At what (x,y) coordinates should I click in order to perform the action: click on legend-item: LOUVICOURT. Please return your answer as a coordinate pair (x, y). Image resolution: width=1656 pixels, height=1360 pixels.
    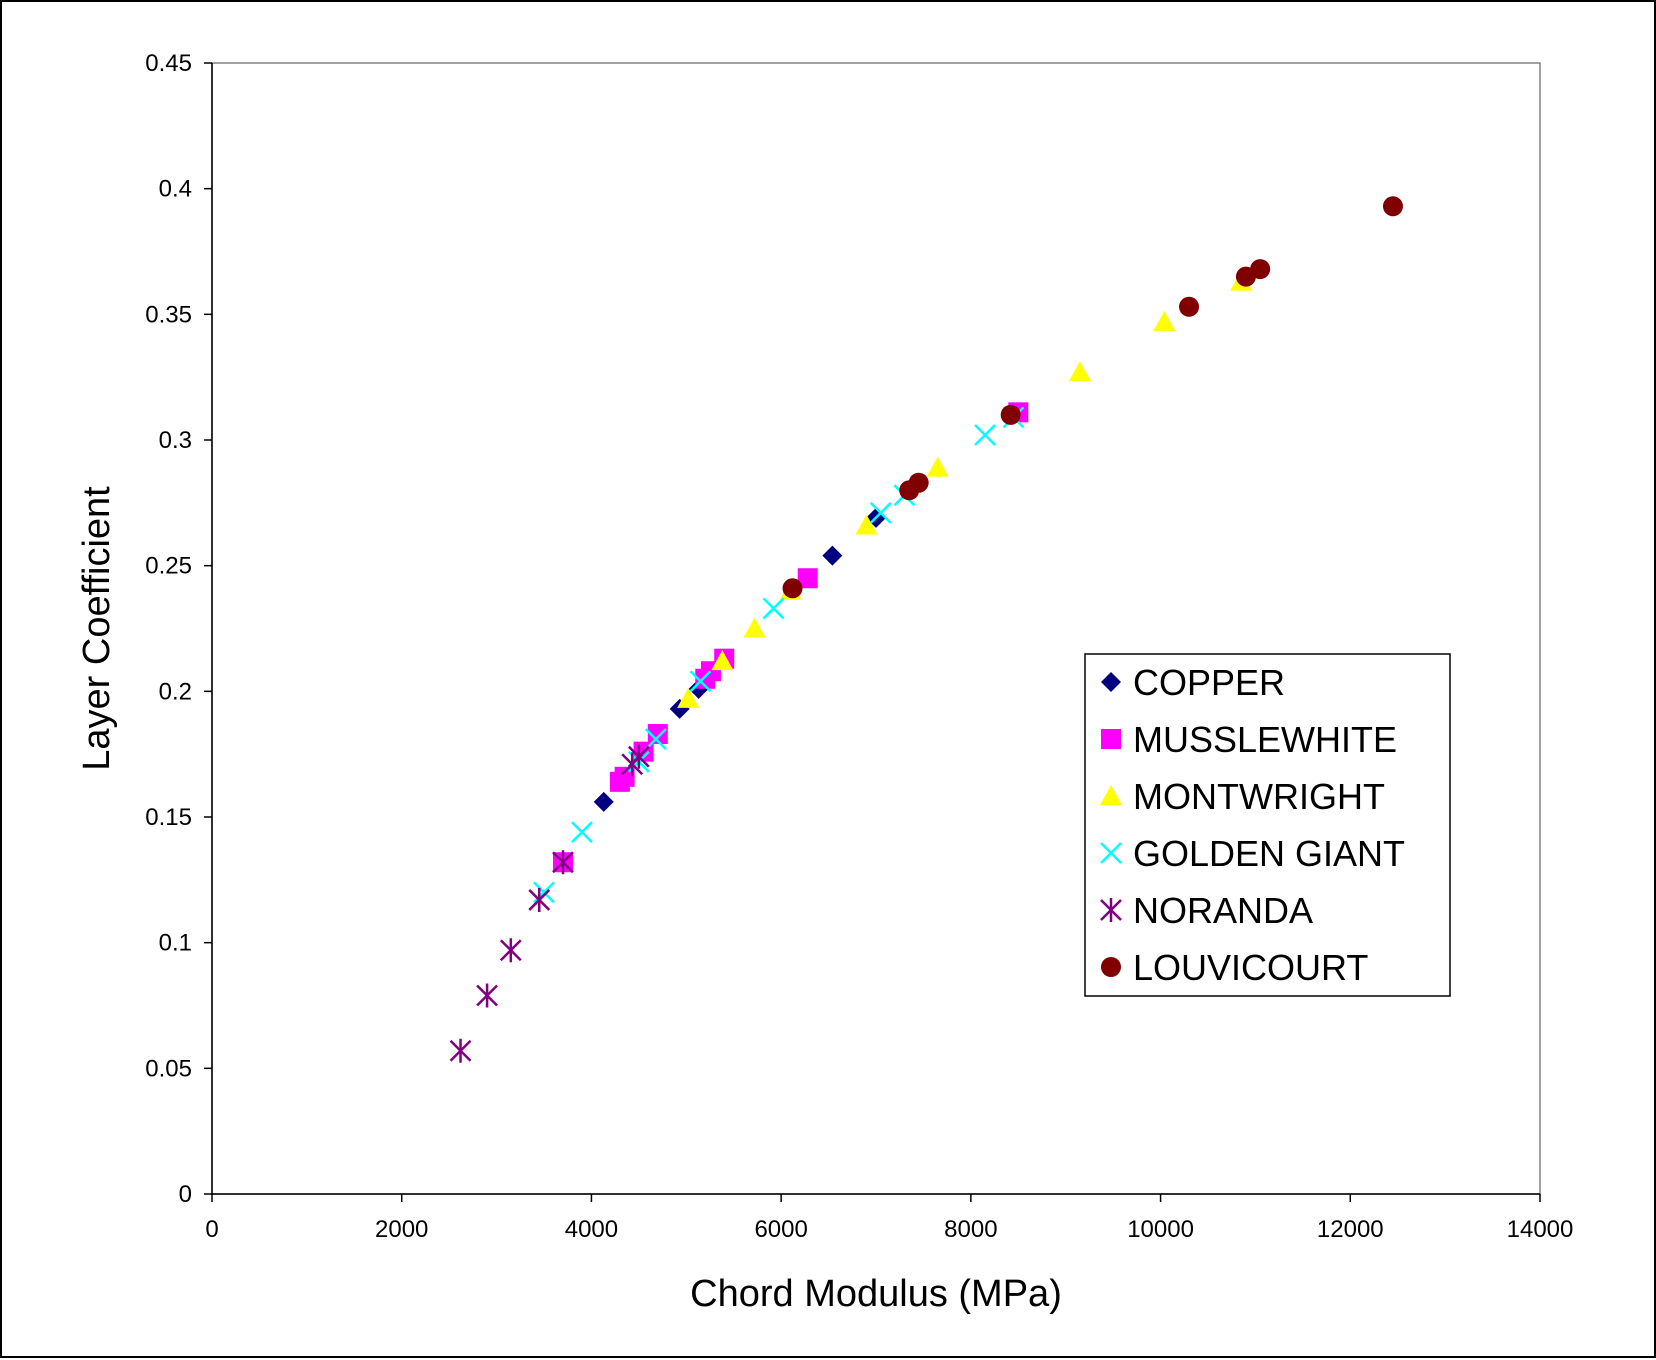
    Looking at the image, I should click on (1234, 967).